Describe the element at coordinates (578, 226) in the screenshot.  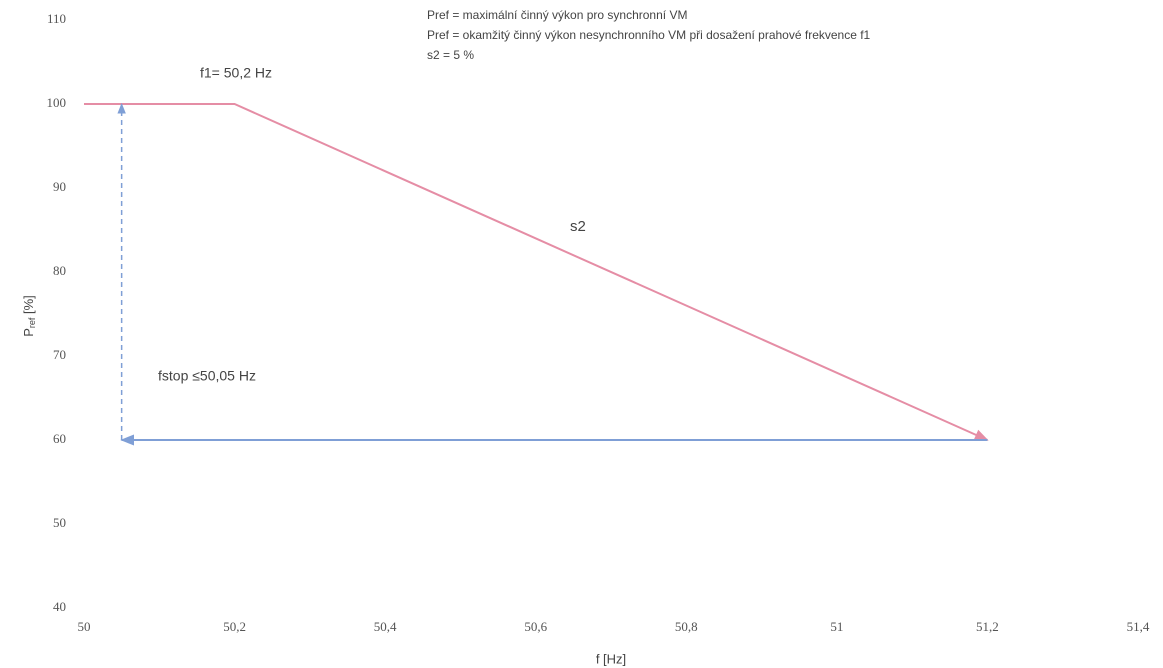
I see `annotation: s2` at that location.